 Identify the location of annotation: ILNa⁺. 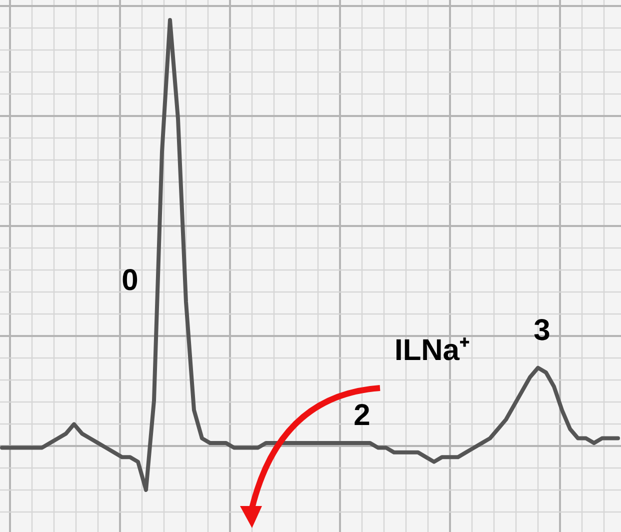
(432, 350).